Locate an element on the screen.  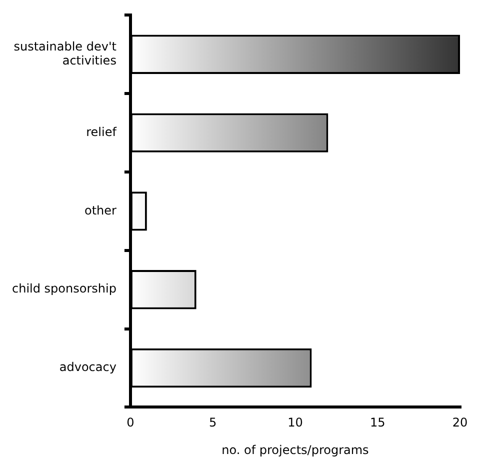
y-tick-label: child sponsorship is located at coordinates (64, 289).